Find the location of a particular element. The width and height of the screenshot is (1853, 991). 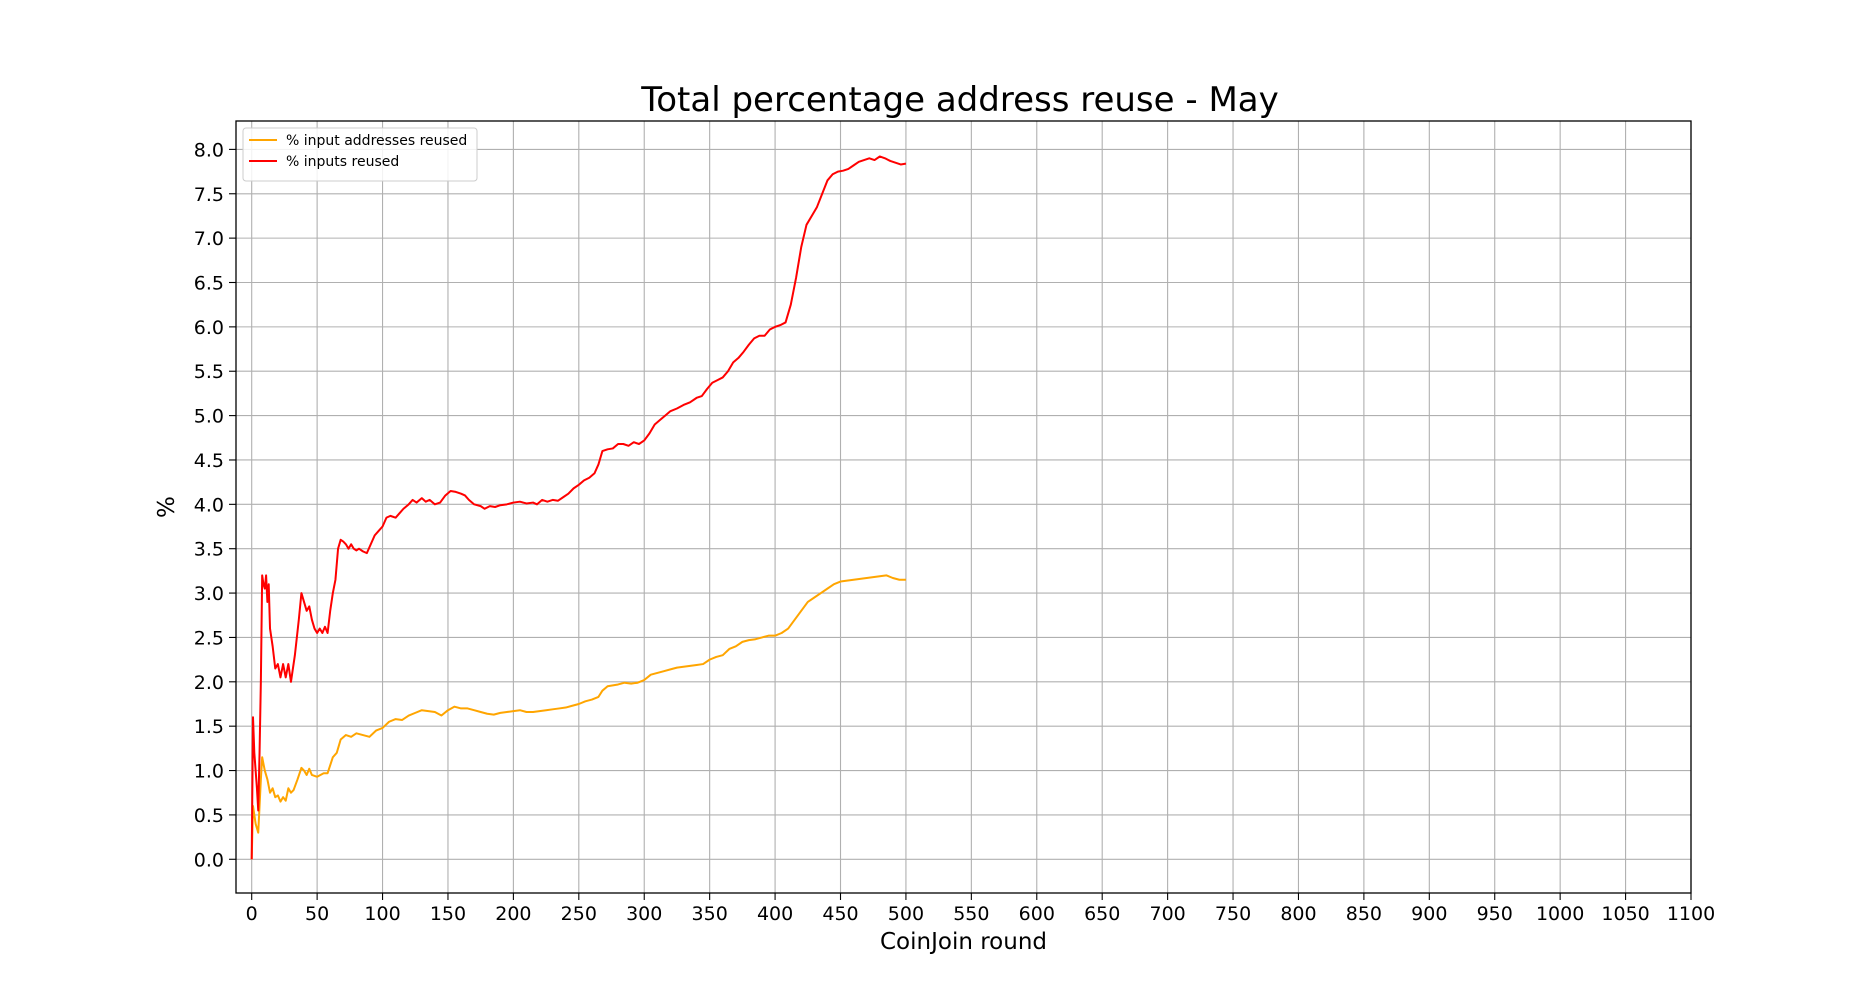

x-tick-label: 400 is located at coordinates (775, 914).